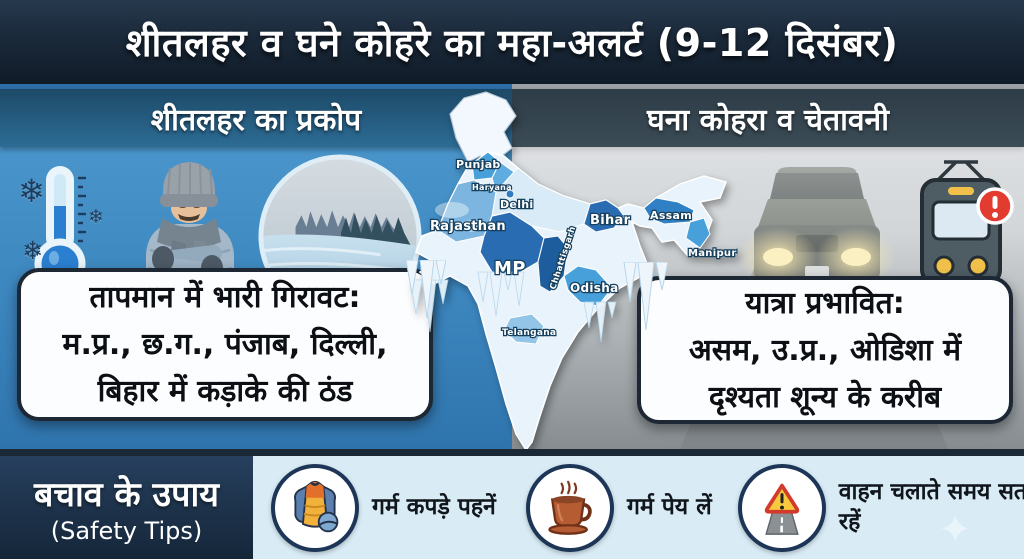 The image size is (1024, 559). Describe the element at coordinates (60, 228) in the screenshot. I see `thermometer-icon` at that location.